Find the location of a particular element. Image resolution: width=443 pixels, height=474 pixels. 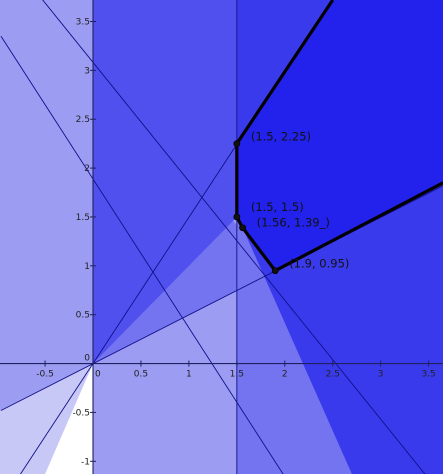

x-tick-label: 2 is located at coordinates (285, 375).